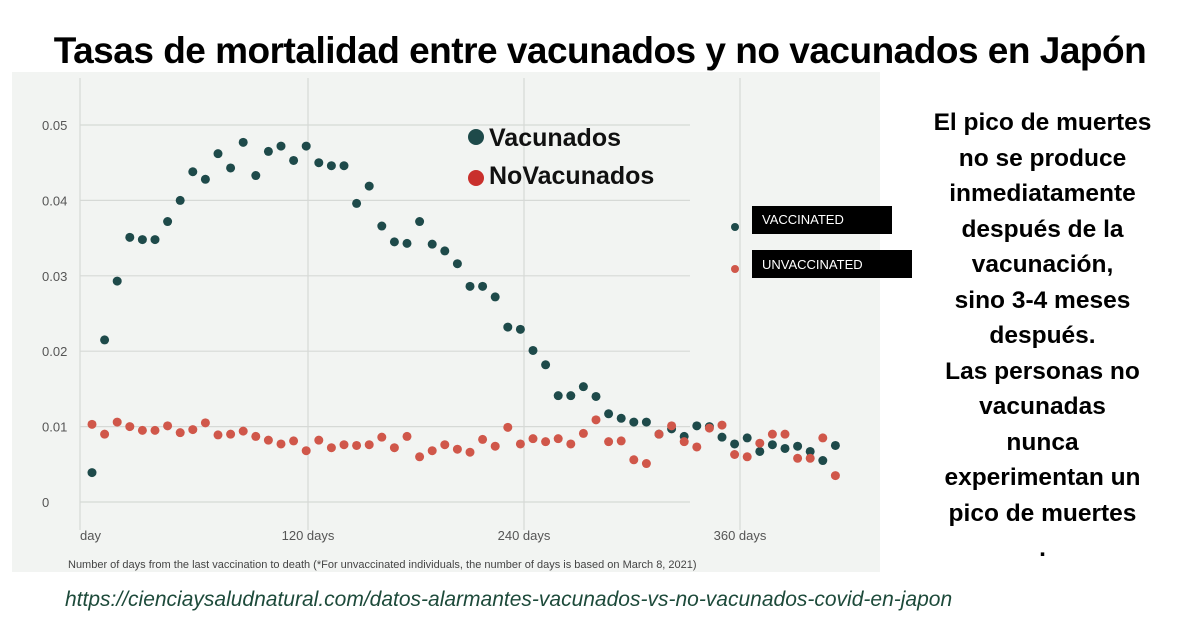  Describe the element at coordinates (423, 535) in the screenshot. I see `x-axis-ticks: day 120 days 240 days 360 days` at that location.